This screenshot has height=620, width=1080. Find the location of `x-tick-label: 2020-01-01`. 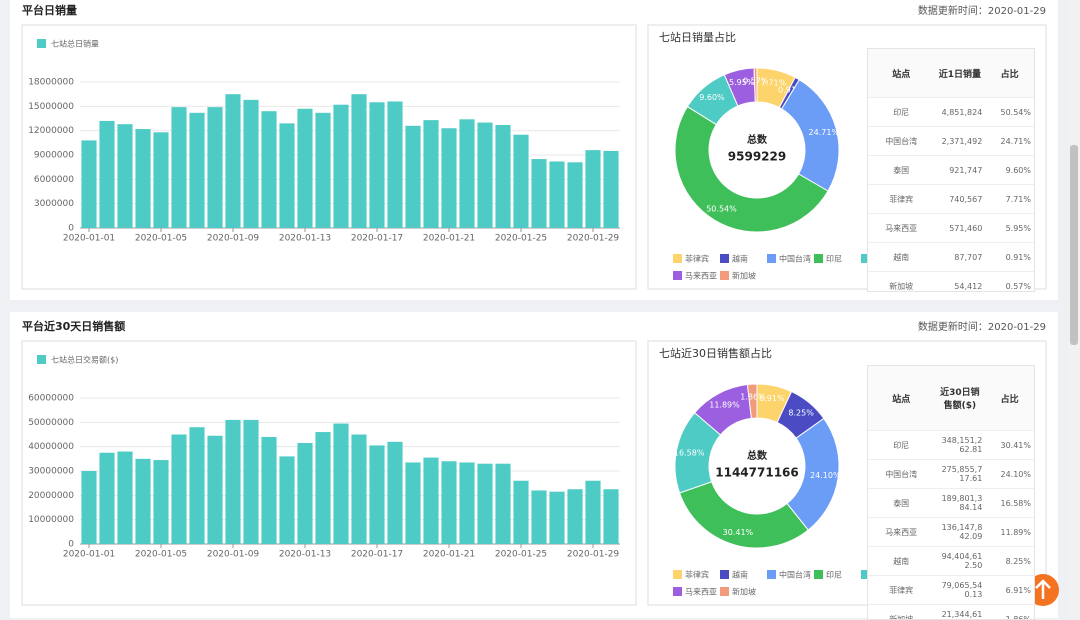

x-tick-label: 2020-01-01 is located at coordinates (89, 555).